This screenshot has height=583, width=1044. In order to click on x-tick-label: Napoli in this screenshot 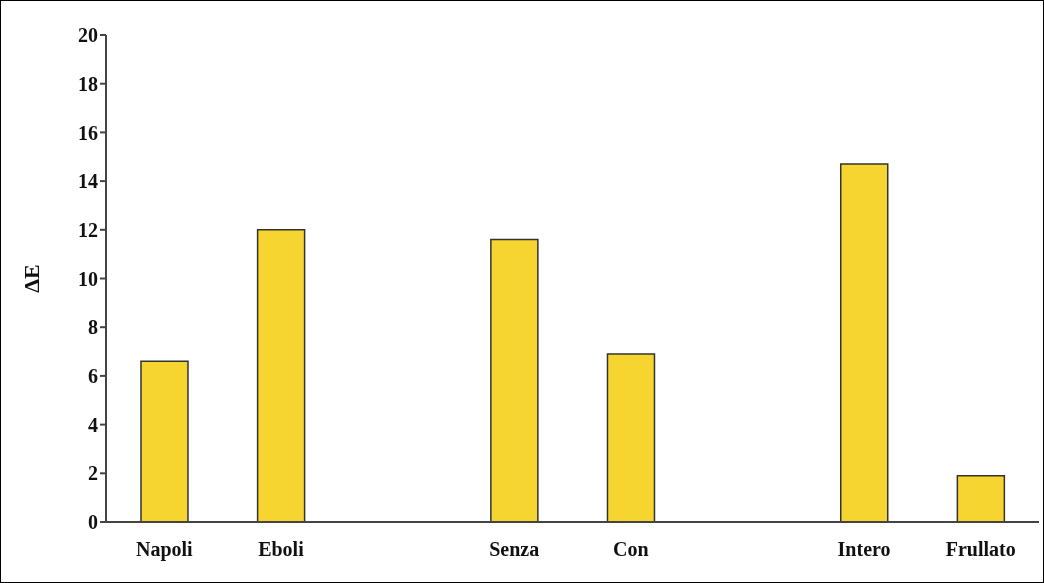, I will do `click(164, 550)`.